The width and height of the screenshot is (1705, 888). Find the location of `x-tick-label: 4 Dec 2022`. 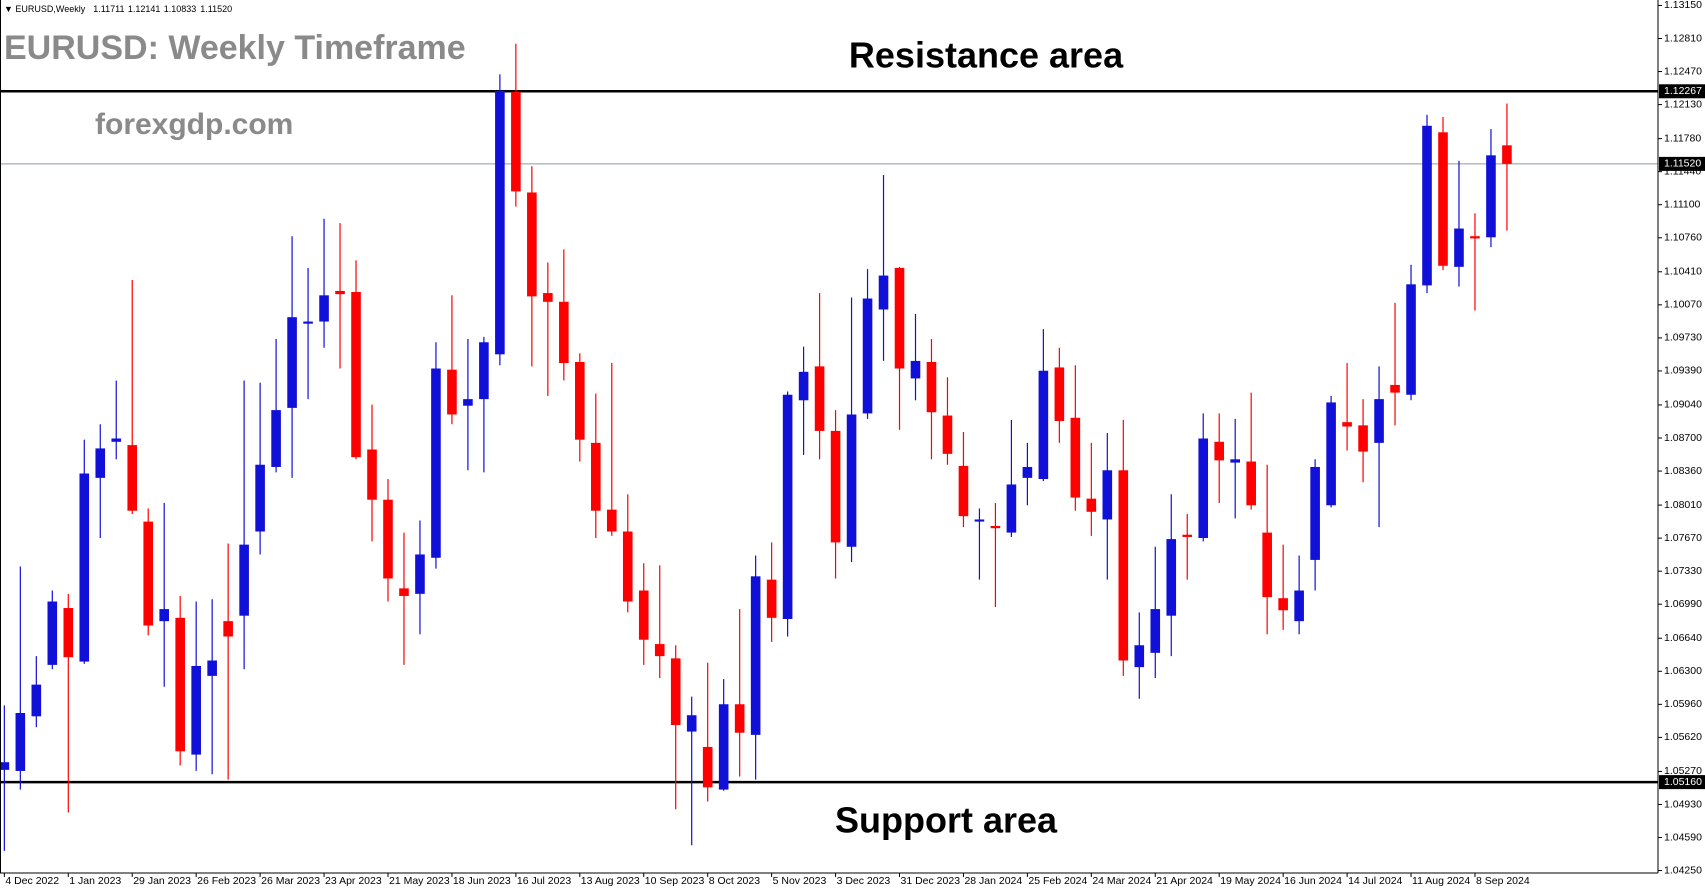

x-tick-label: 4 Dec 2022 is located at coordinates (32, 881).